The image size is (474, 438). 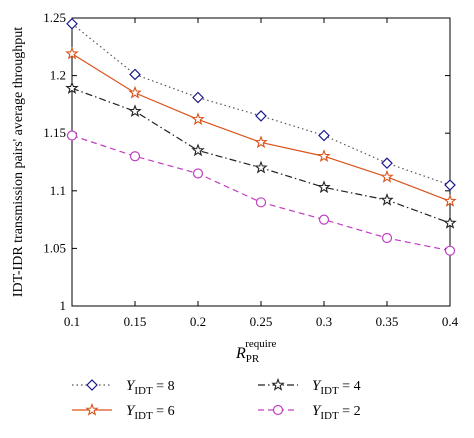 I want to click on legend-label: YIDT = 4, so click(x=336, y=387).